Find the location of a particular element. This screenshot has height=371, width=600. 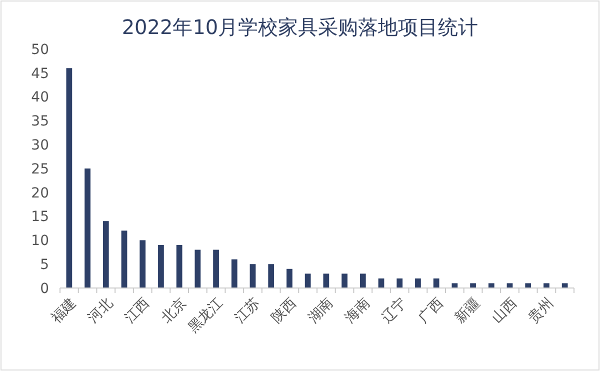

x-tick-label: 江西 is located at coordinates (137, 310).